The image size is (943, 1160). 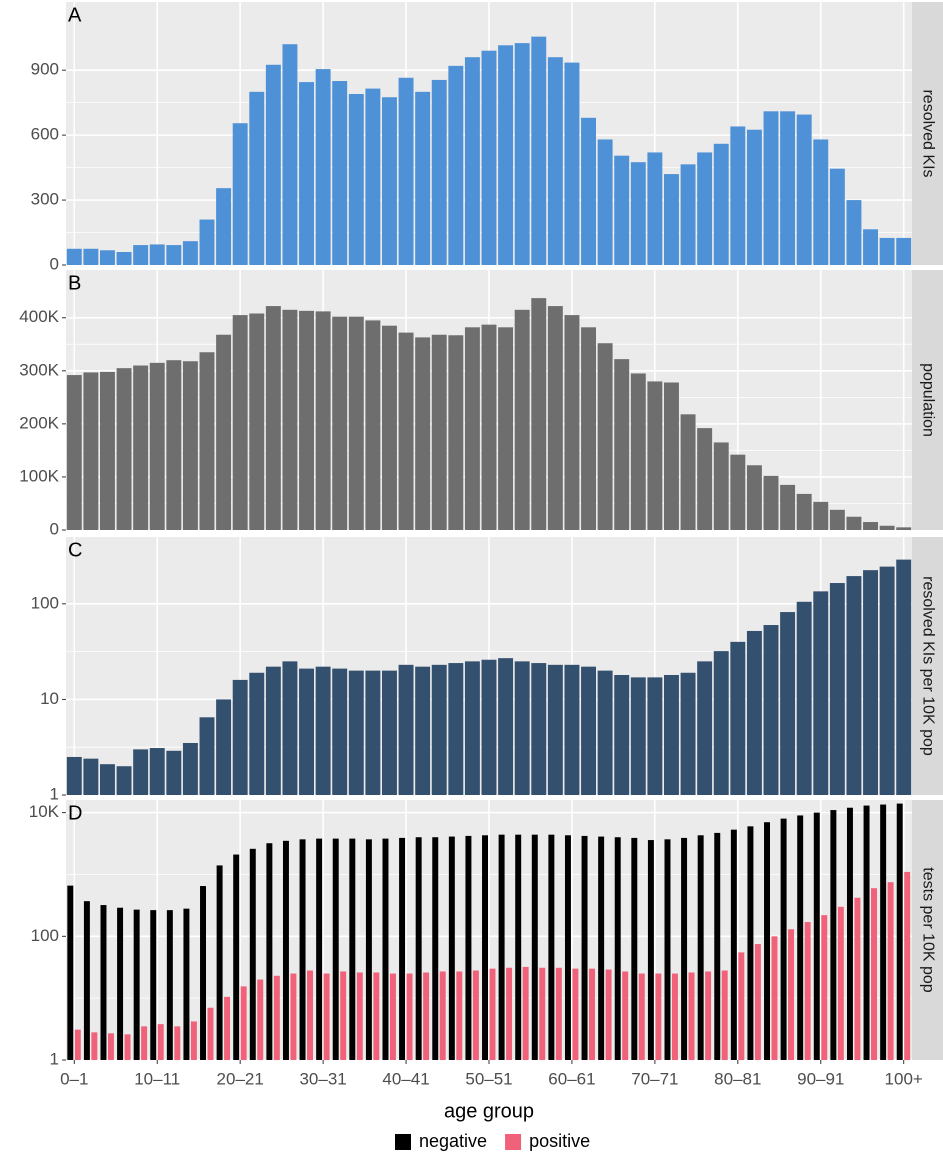 What do you see at coordinates (54, 528) in the screenshot?
I see `y-tick-label: 0` at bounding box center [54, 528].